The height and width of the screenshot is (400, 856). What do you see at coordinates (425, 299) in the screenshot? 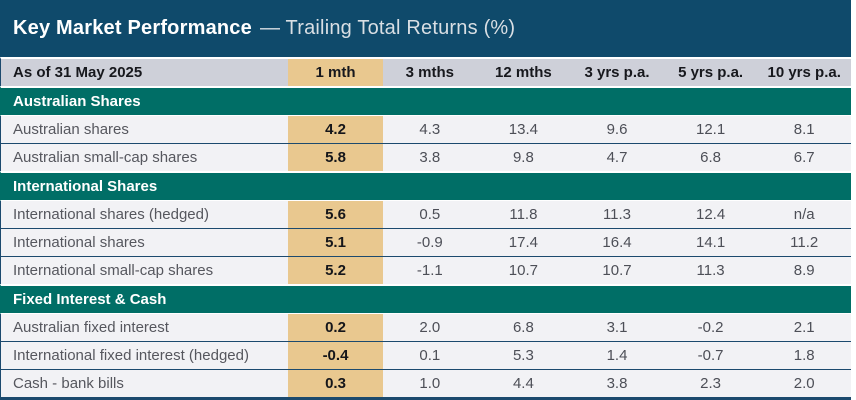
I see `section-header-fixed-interest-cash: Fixed Interest & Cash` at bounding box center [425, 299].